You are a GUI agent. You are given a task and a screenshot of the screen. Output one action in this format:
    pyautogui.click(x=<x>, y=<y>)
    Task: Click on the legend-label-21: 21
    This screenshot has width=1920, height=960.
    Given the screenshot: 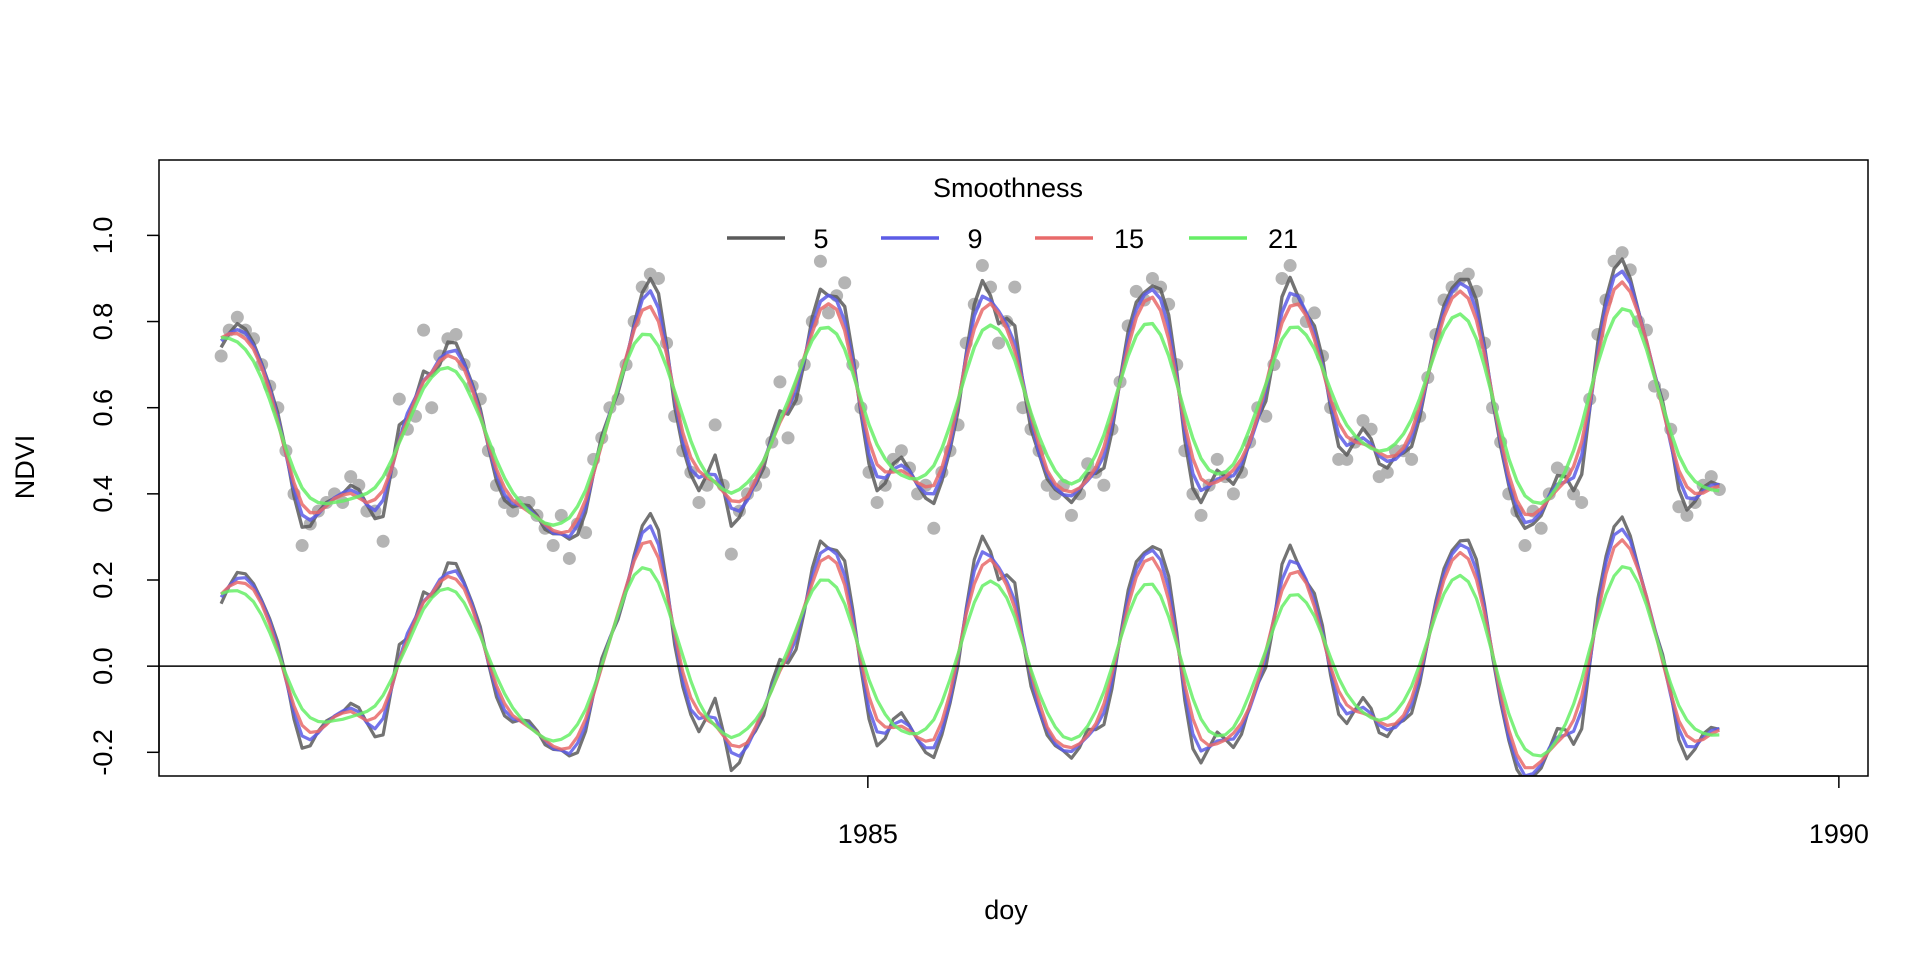 What is the action you would take?
    pyautogui.click(x=1283, y=239)
    